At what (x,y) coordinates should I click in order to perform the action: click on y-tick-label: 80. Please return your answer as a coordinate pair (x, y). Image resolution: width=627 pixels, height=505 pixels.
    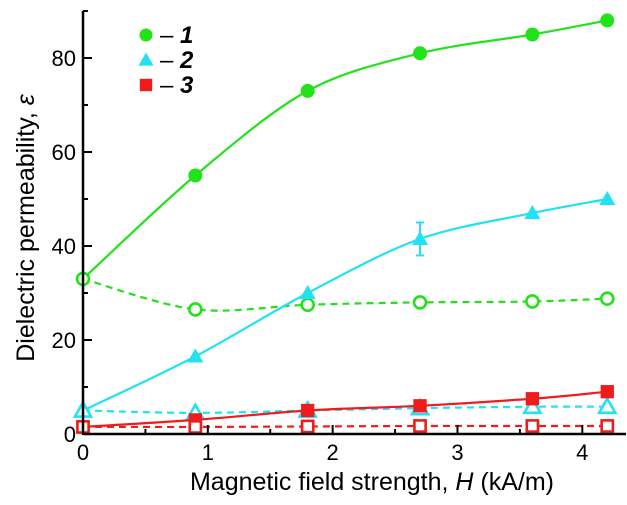
    Looking at the image, I should click on (64, 58).